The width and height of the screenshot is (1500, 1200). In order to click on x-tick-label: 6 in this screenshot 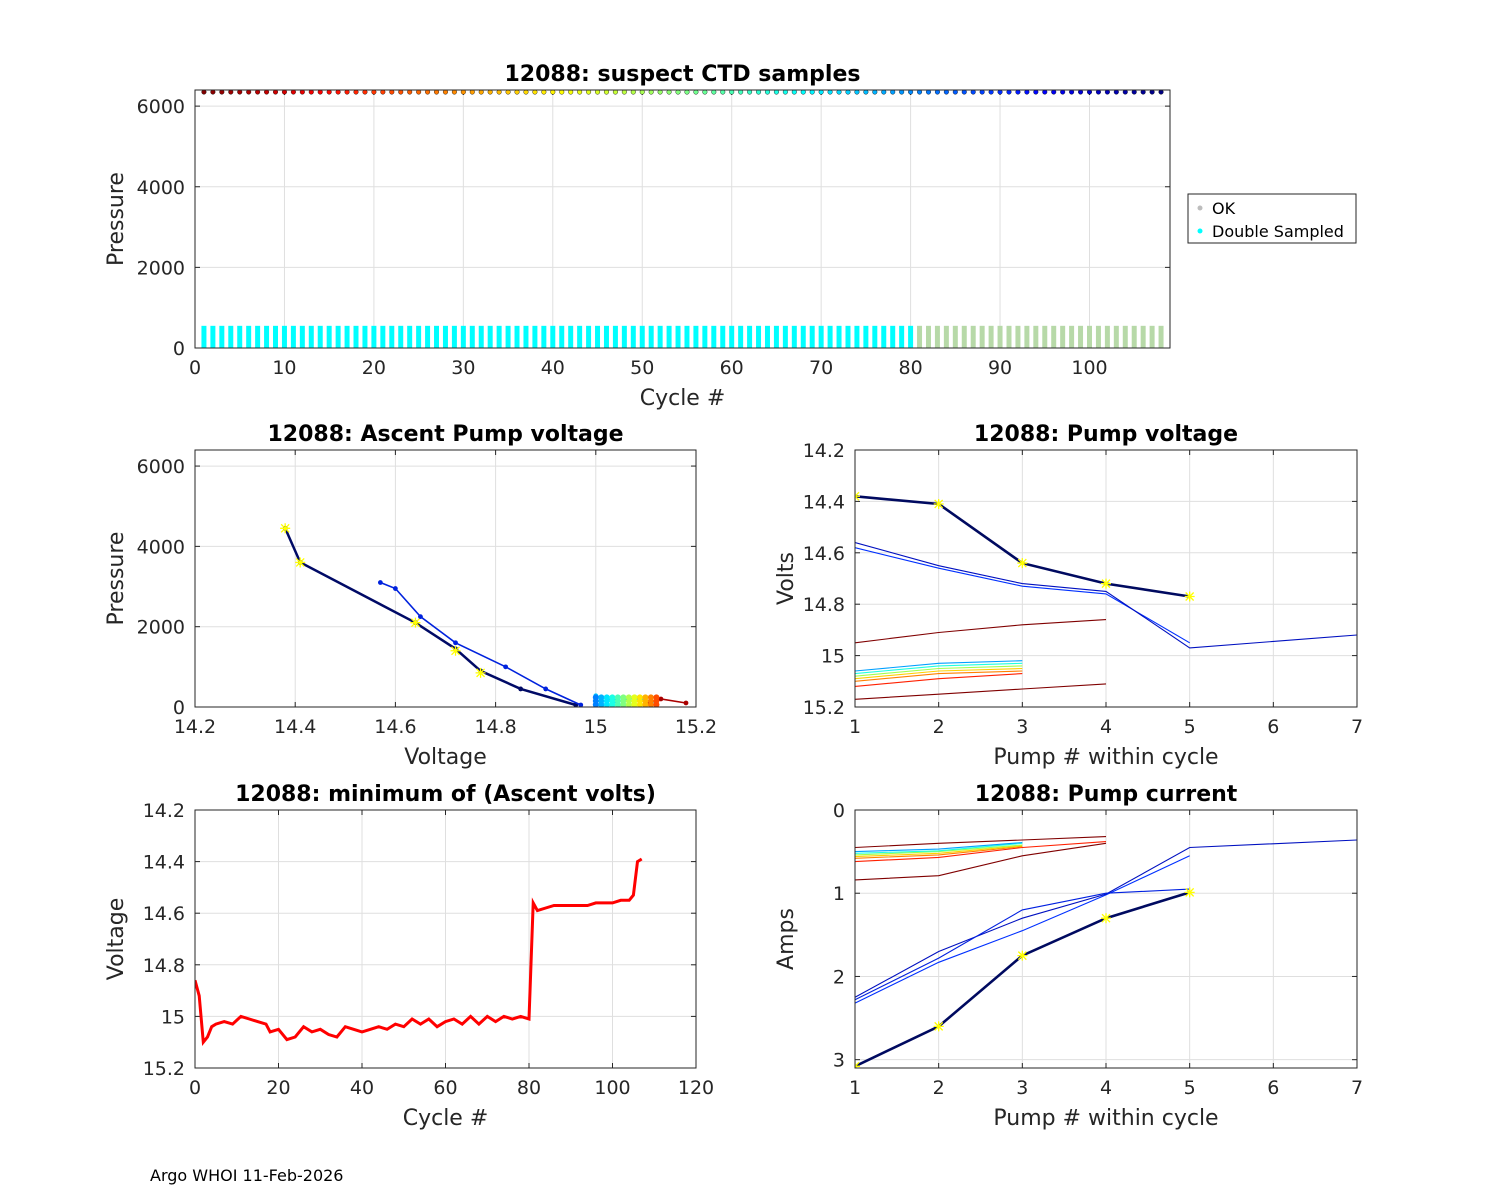, I will do `click(1273, 727)`.